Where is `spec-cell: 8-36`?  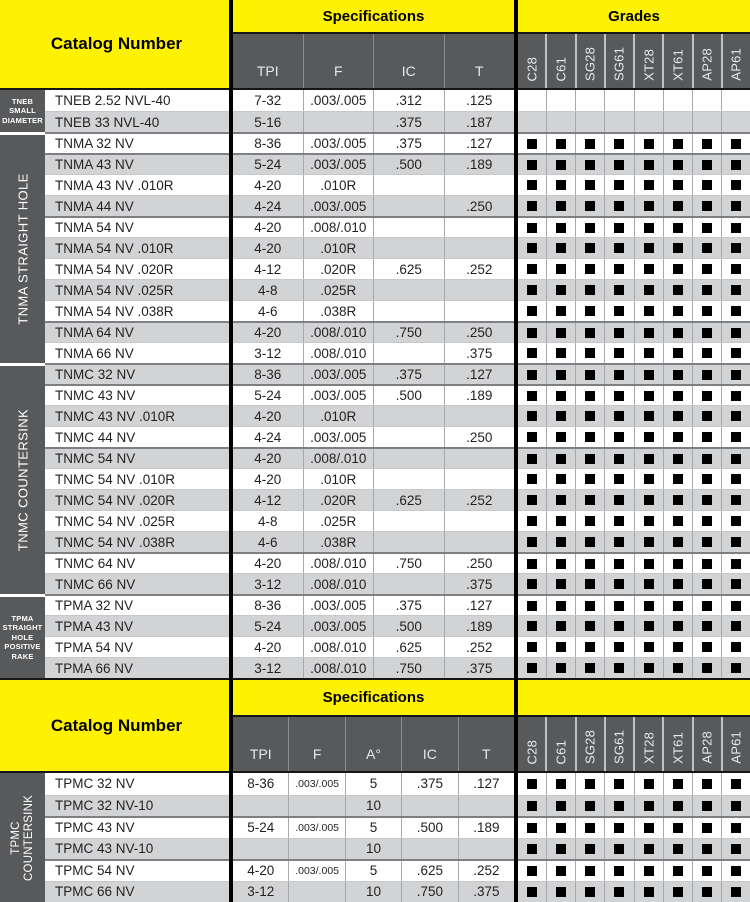 spec-cell: 8-36 is located at coordinates (268, 374).